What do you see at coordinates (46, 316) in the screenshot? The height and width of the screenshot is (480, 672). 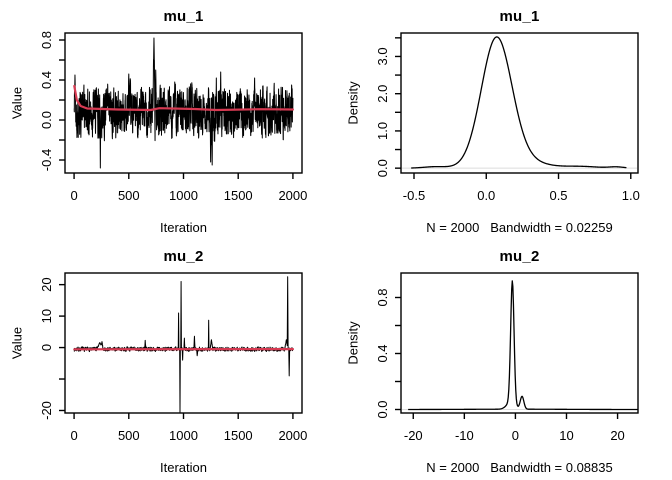 I see `y-tick-label: 10` at bounding box center [46, 316].